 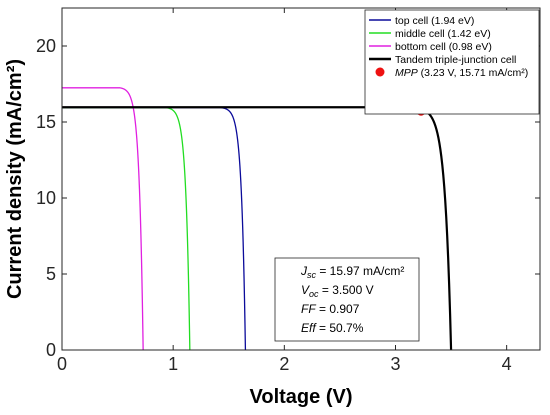 What do you see at coordinates (443, 47) in the screenshot?
I see `legend-label: bottom cell (0.98 eV)` at bounding box center [443, 47].